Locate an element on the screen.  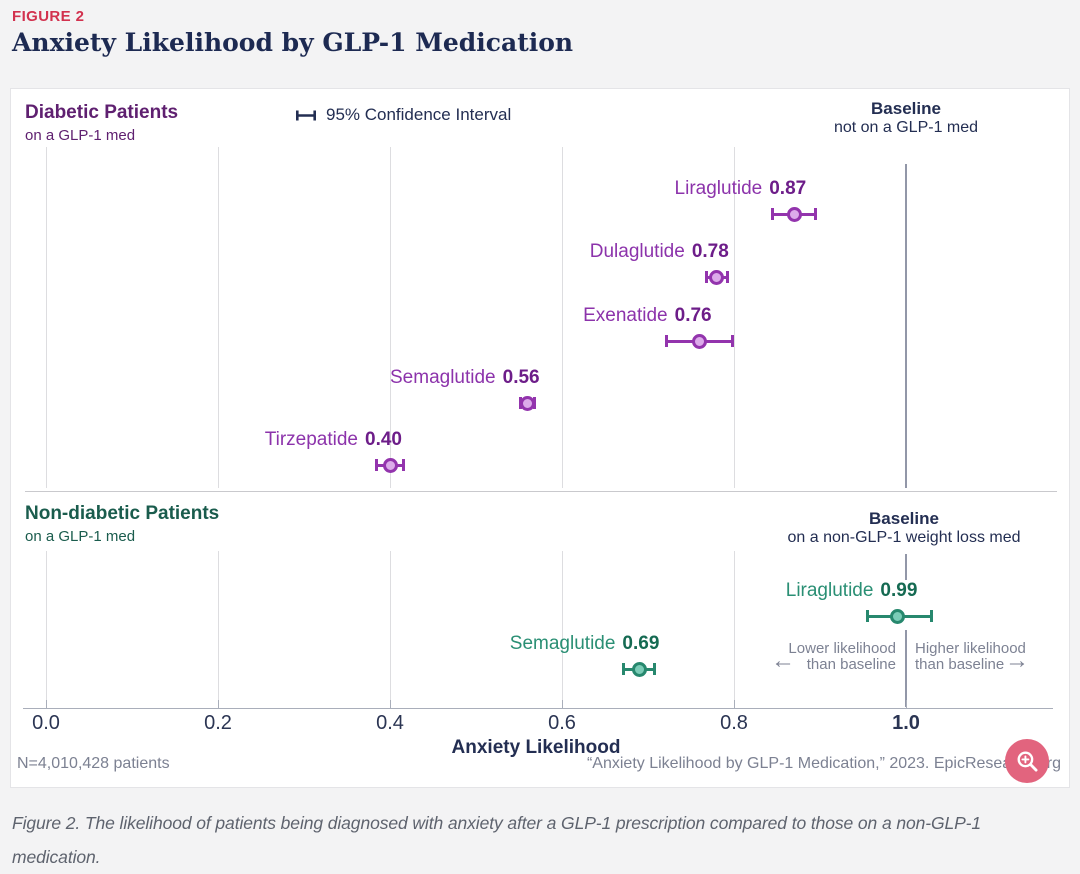
x-tick-label-0.6: 0.6 is located at coordinates (562, 723).